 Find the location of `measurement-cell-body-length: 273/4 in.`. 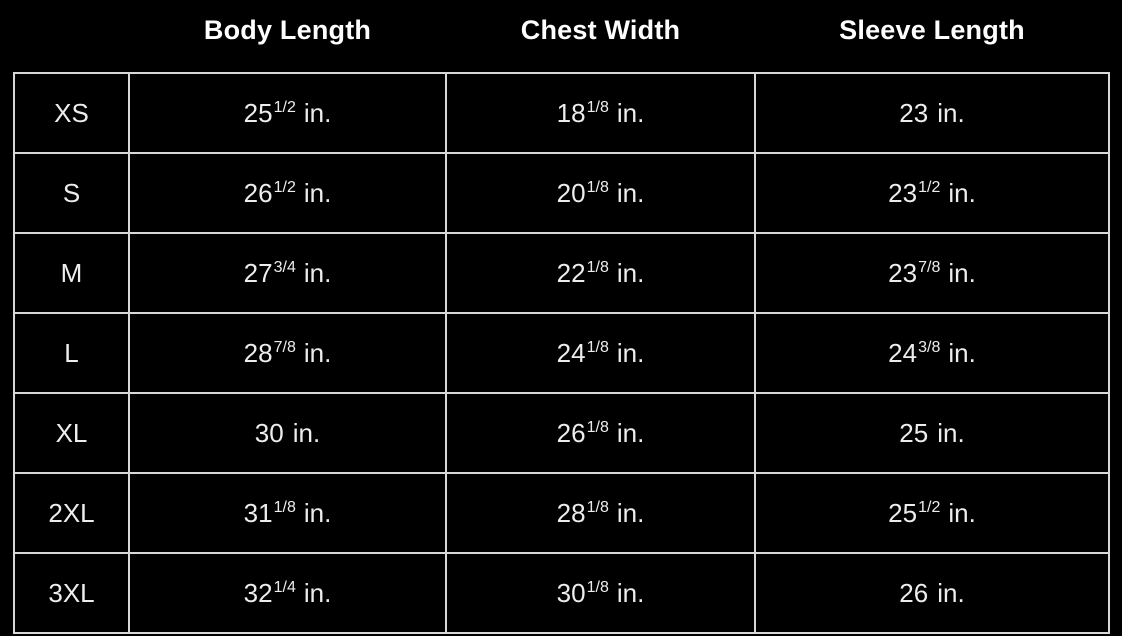

measurement-cell-body-length: 273/4 in. is located at coordinates (287, 273).